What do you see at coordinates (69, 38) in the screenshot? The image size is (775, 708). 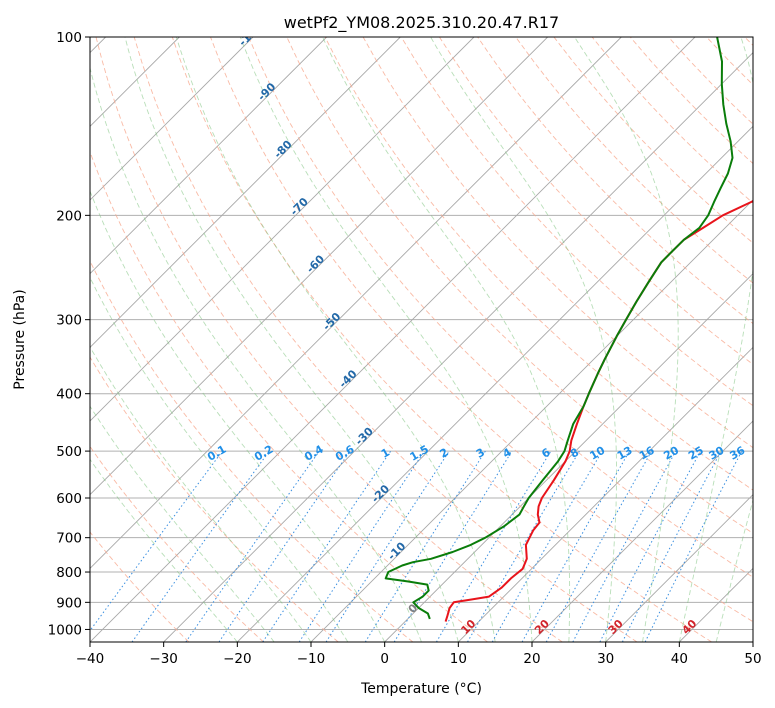 I see `y-tick-label: 100` at bounding box center [69, 38].